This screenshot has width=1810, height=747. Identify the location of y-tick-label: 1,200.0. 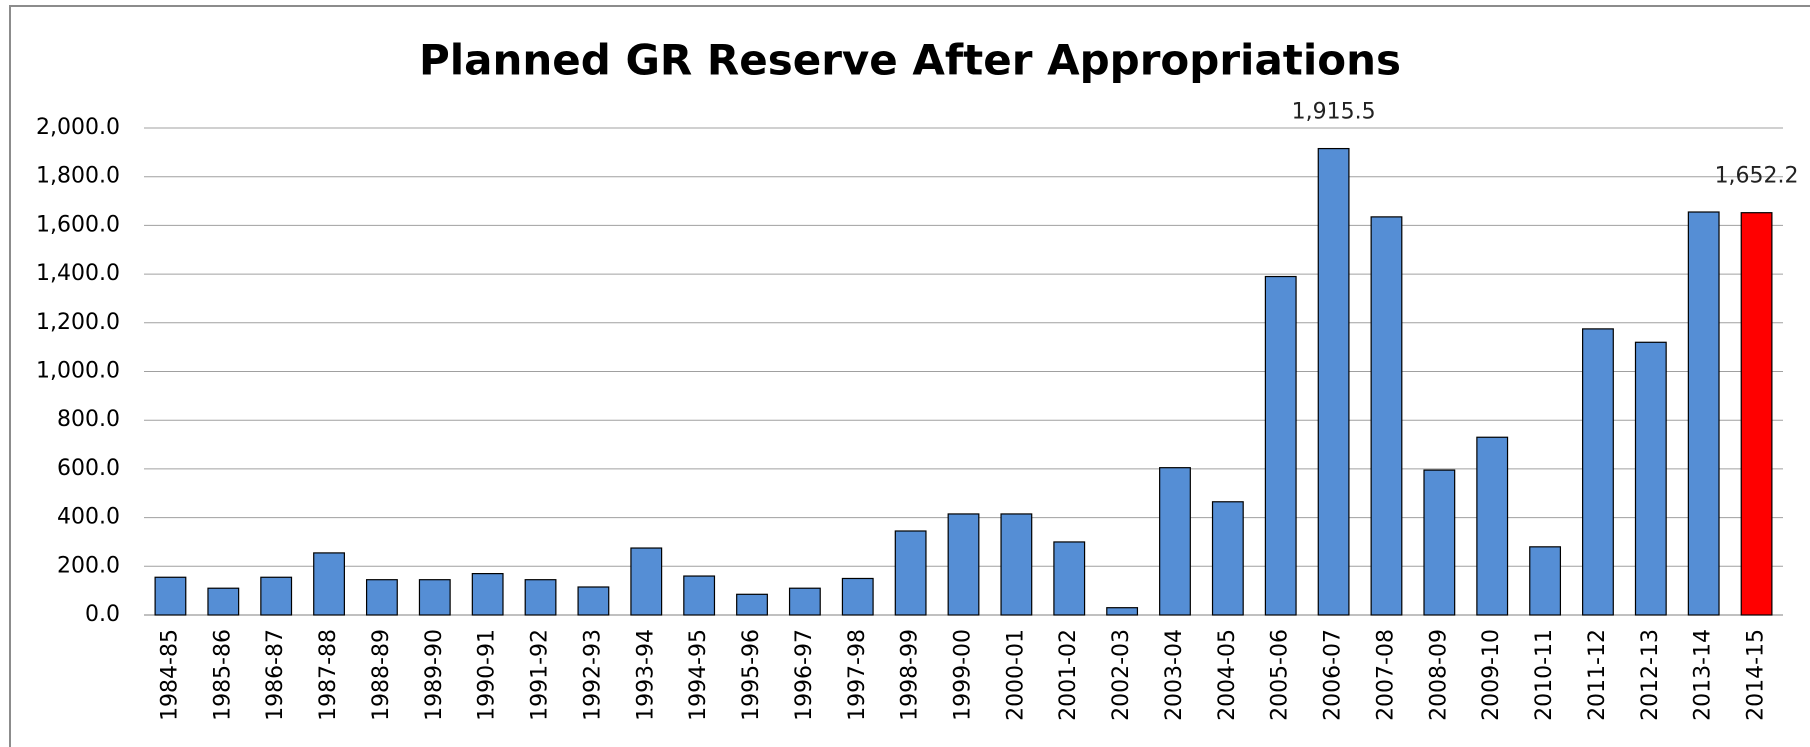
(78, 322).